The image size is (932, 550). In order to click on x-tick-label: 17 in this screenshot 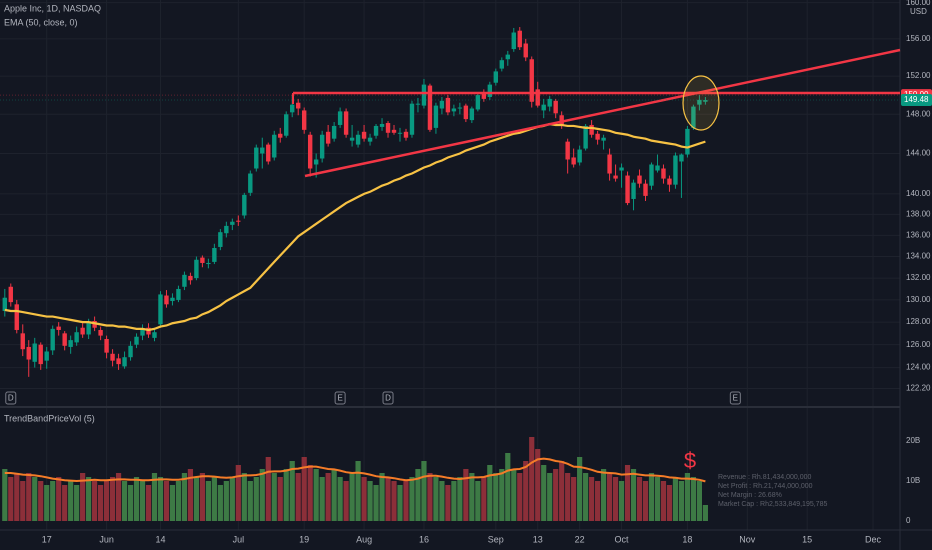, I will do `click(47, 539)`.